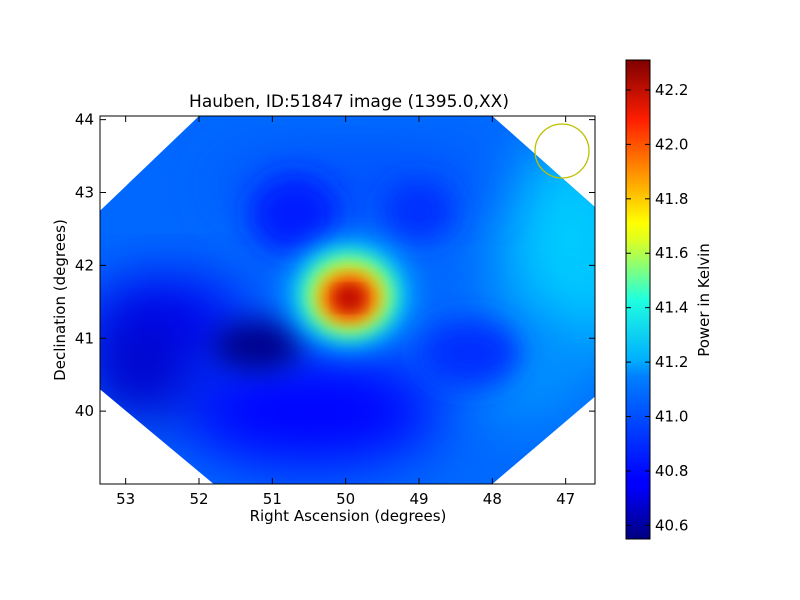  Describe the element at coordinates (671, 417) in the screenshot. I see `colorbar-tick-label: 41.0` at that location.